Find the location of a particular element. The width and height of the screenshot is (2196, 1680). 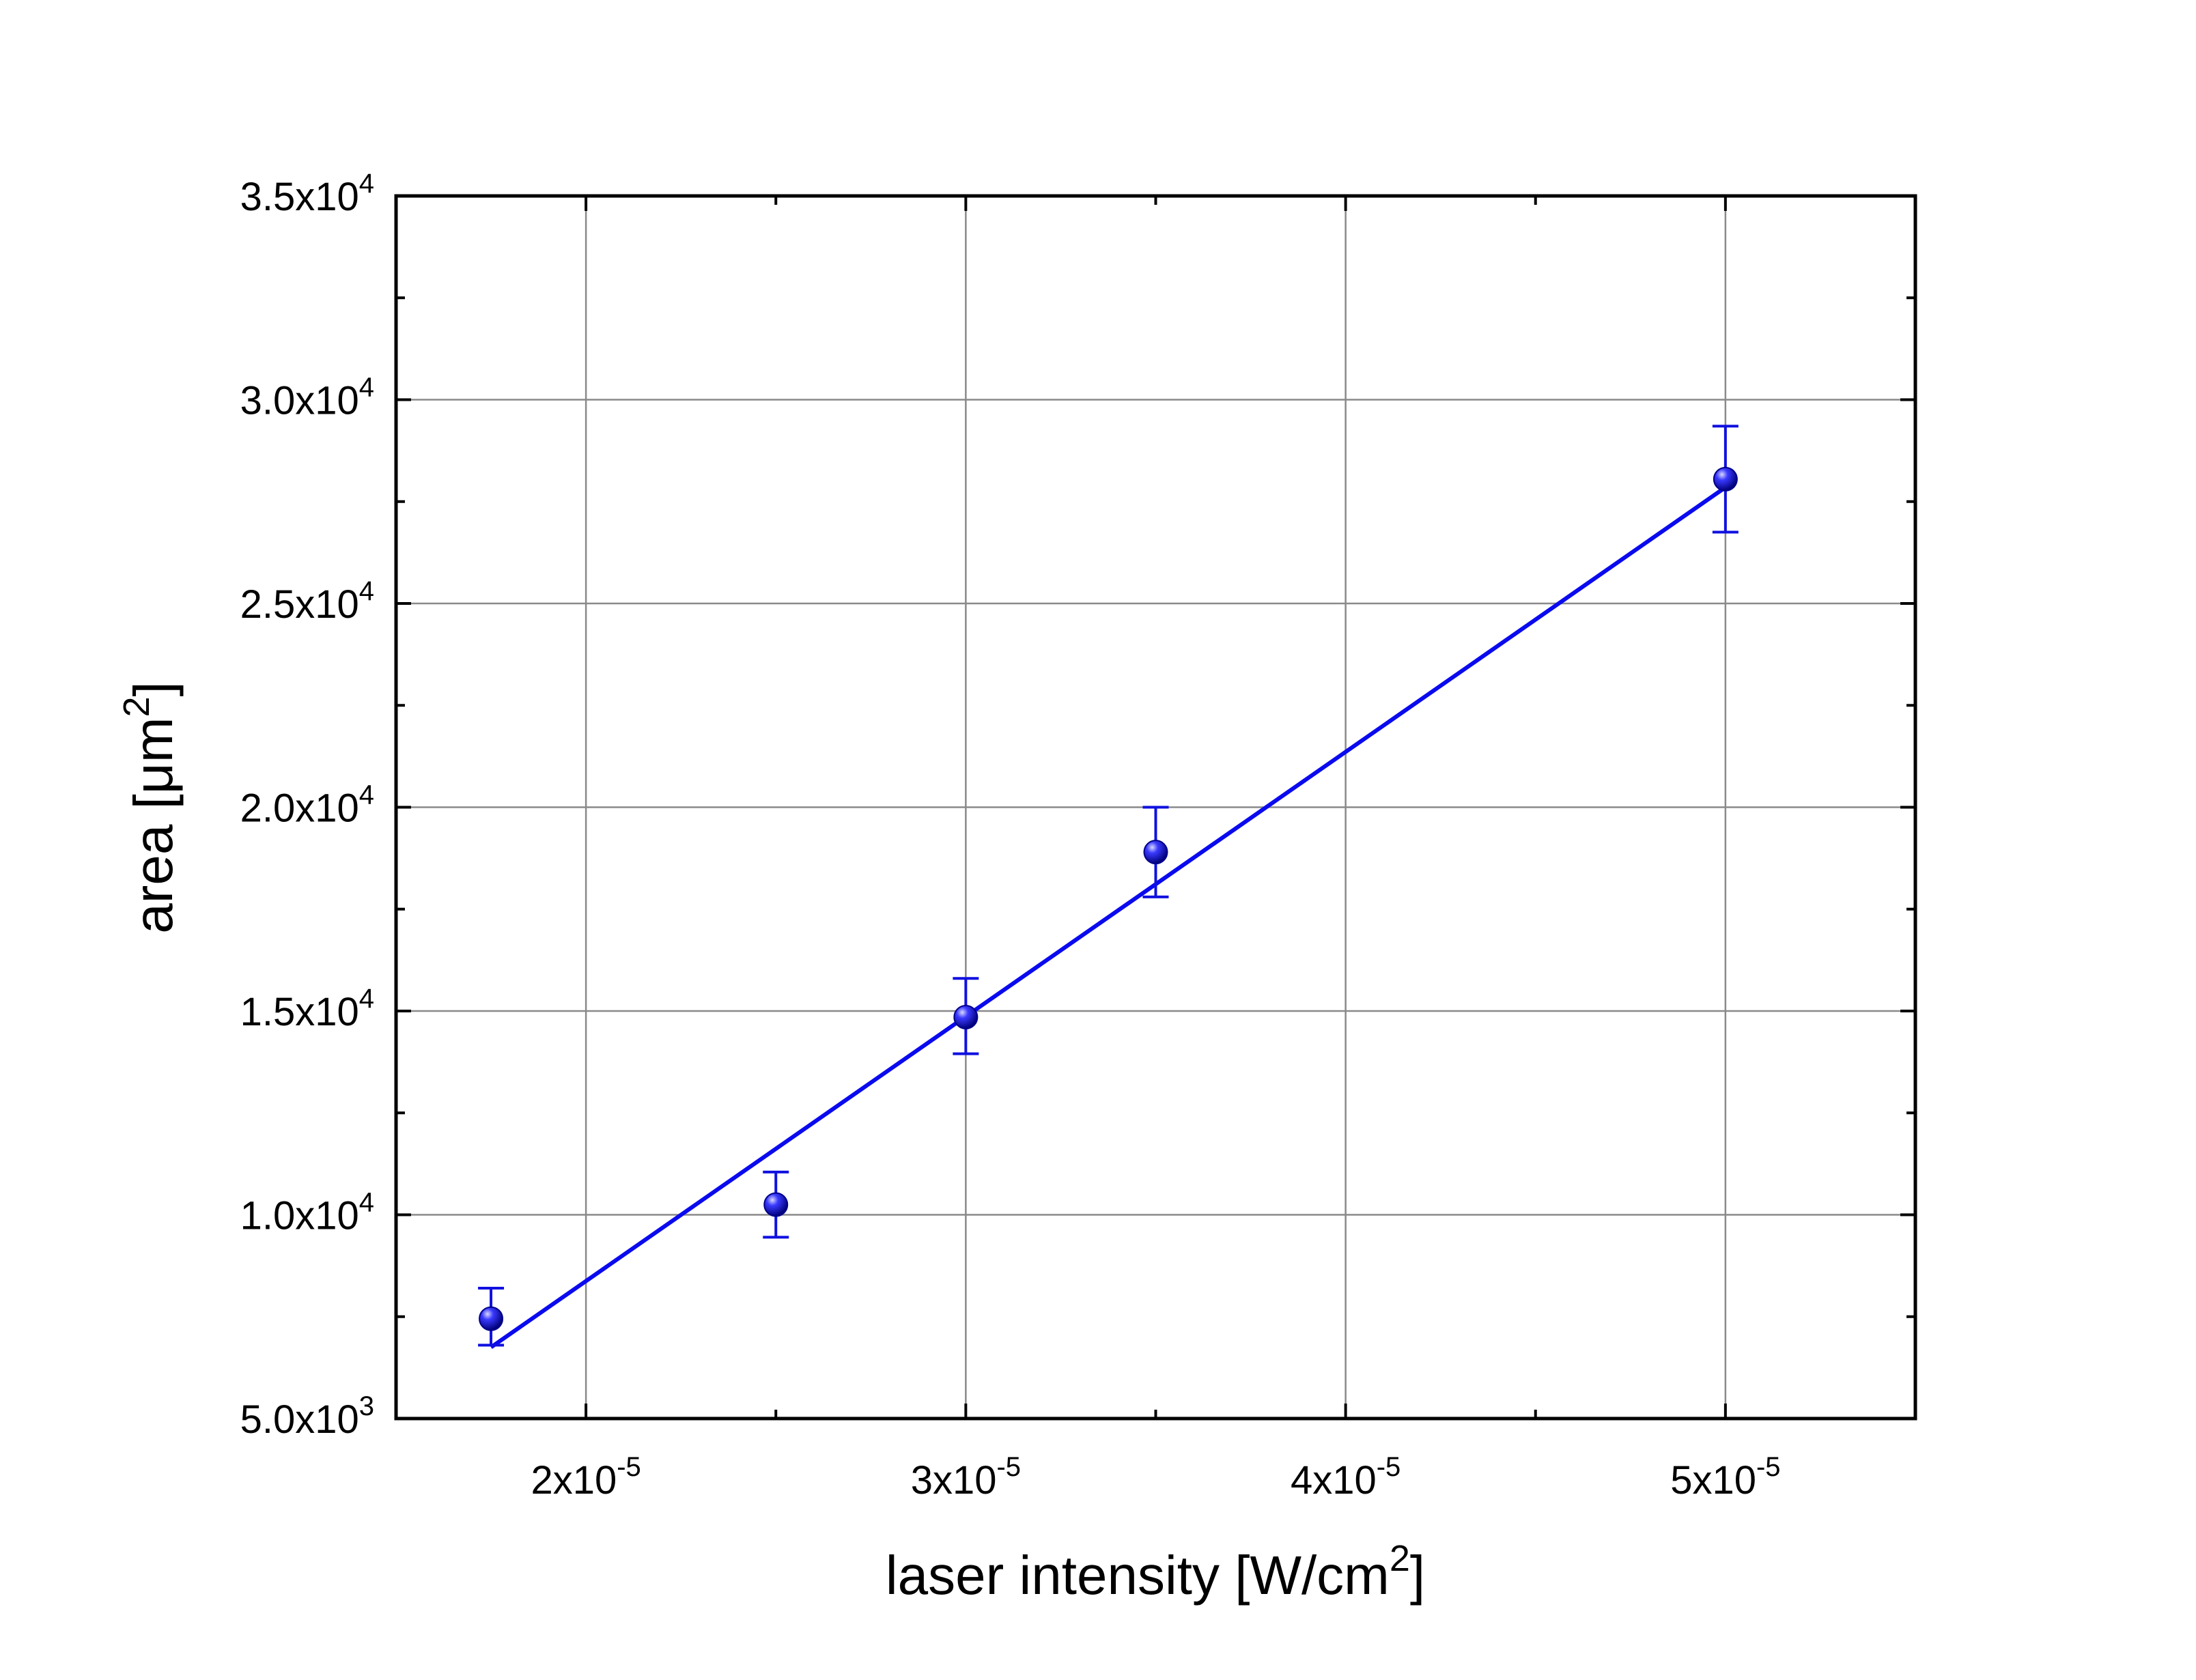

x-tick-label-3: 5x10⁻⁵ is located at coordinates (1725, 1477).